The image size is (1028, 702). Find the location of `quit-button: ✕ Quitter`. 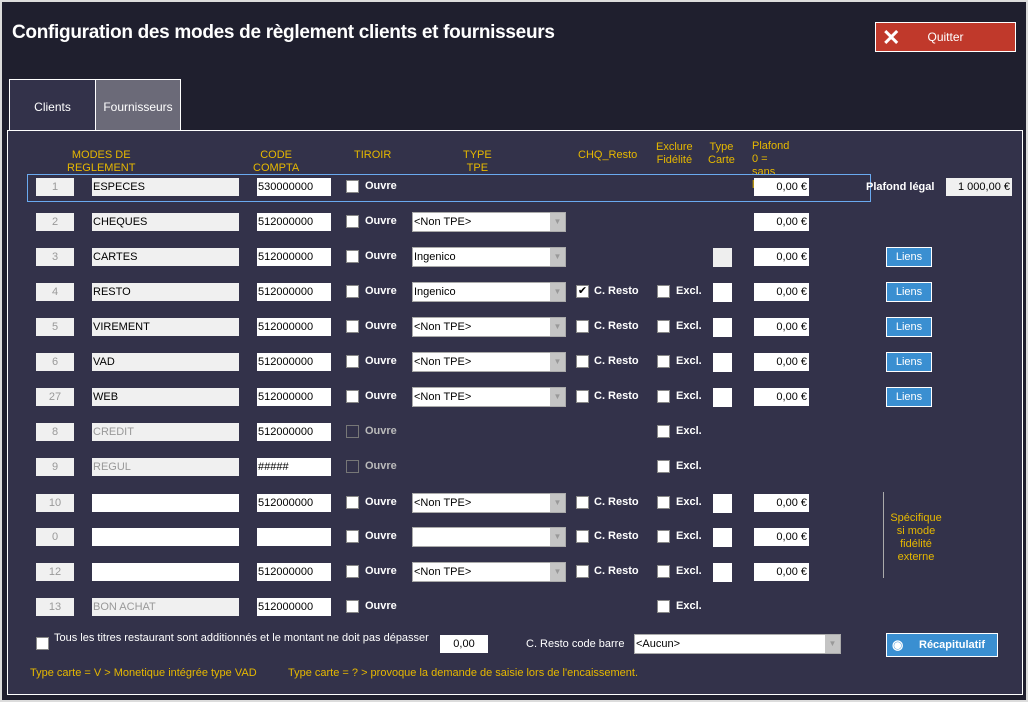

quit-button: ✕ Quitter is located at coordinates (945, 37).